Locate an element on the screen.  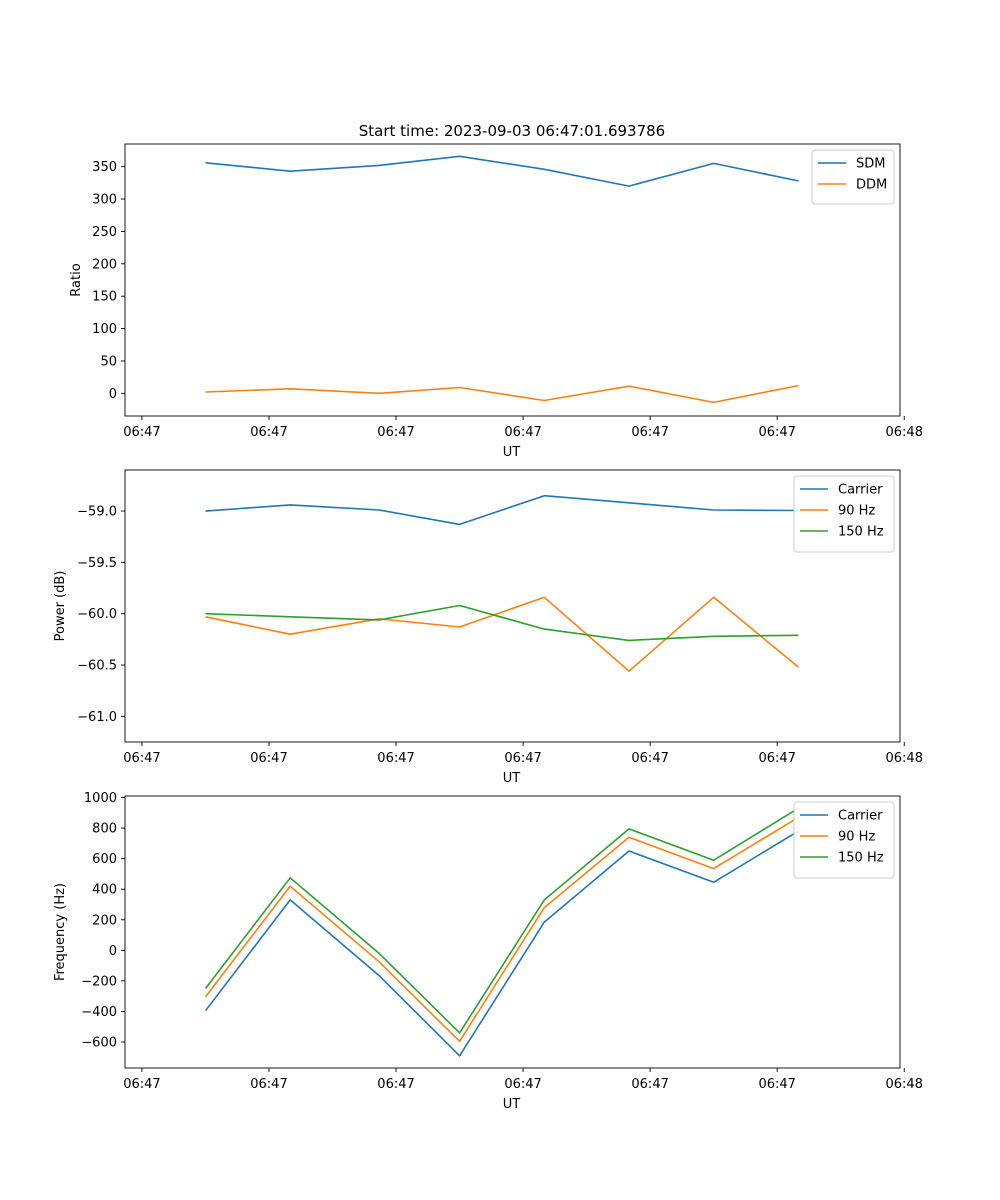
y-tick-label: −400 is located at coordinates (99, 1012).